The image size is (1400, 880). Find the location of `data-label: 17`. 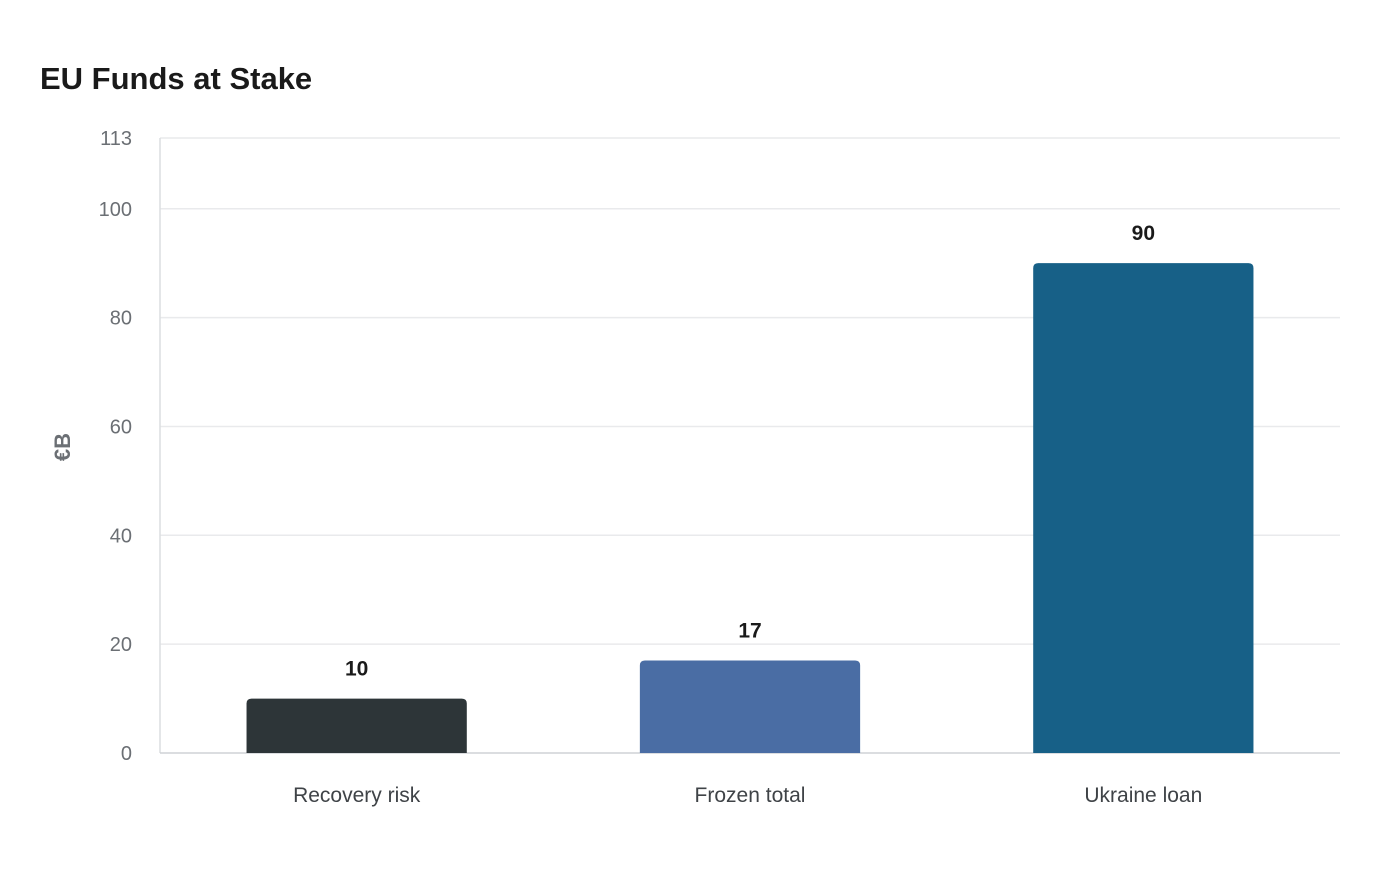

data-label: 17 is located at coordinates (749, 630).